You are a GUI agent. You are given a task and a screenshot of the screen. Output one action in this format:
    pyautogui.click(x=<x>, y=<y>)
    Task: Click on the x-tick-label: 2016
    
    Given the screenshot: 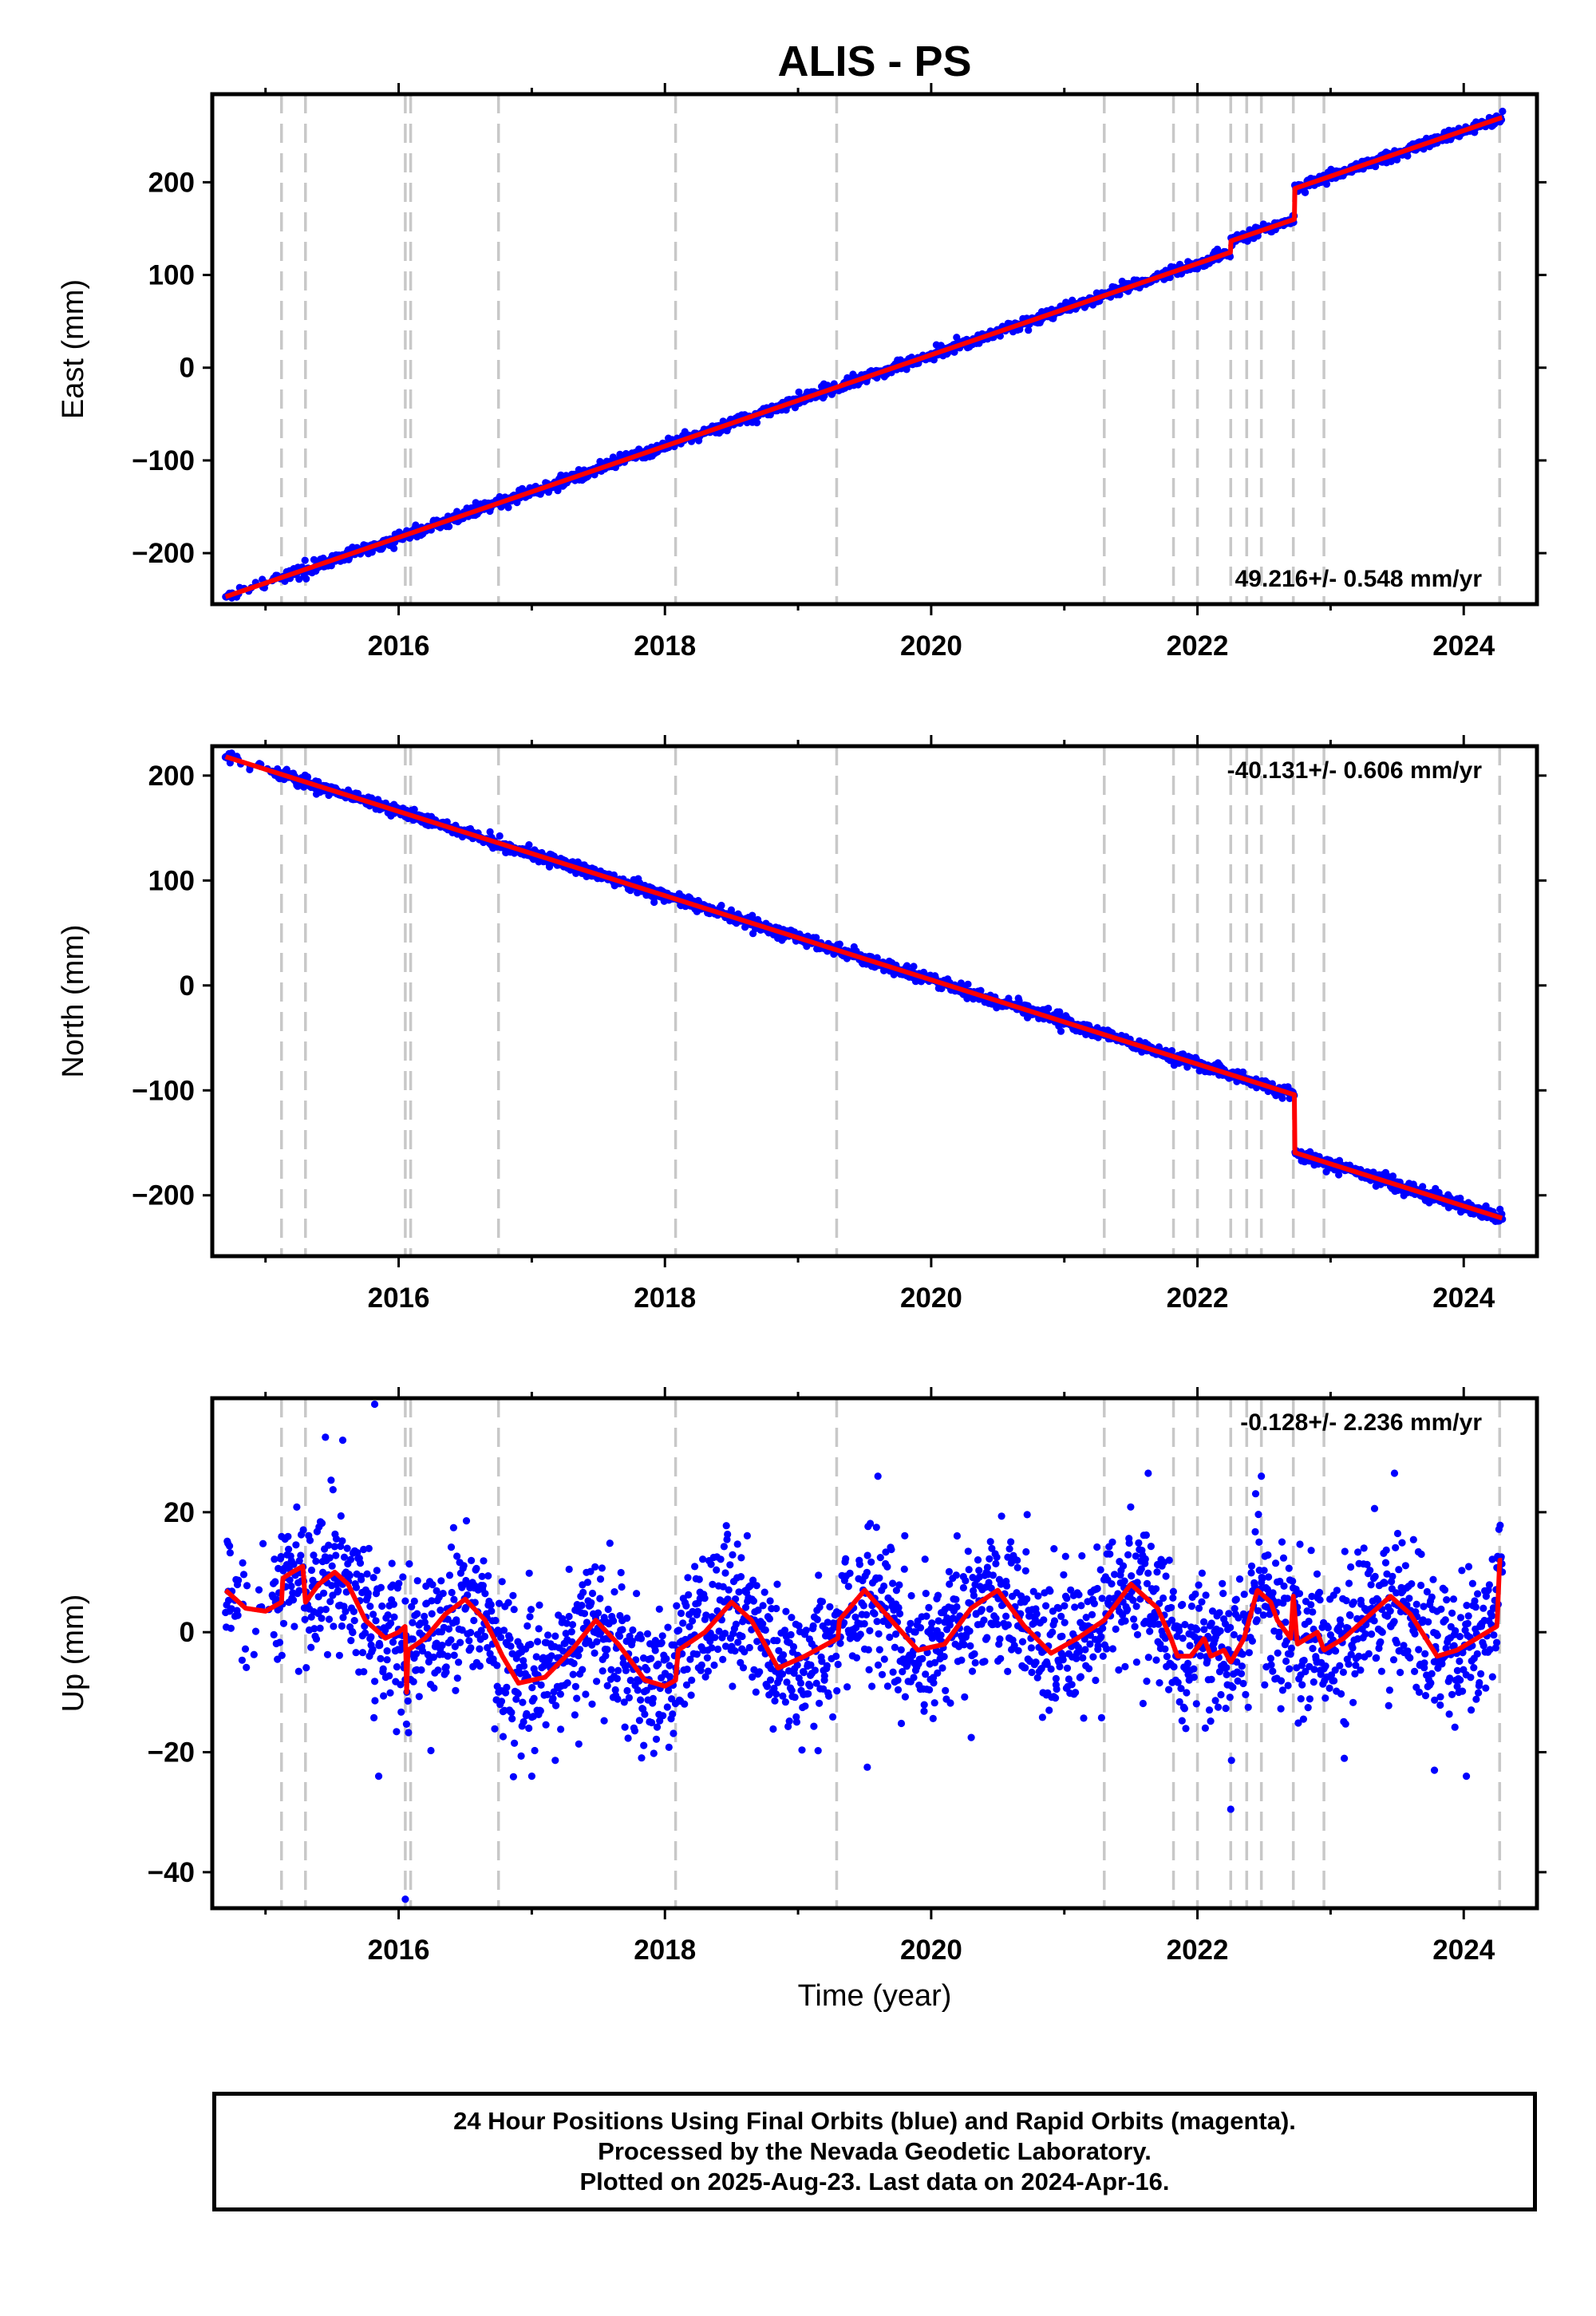 What is the action you would take?
    pyautogui.click(x=399, y=1298)
    